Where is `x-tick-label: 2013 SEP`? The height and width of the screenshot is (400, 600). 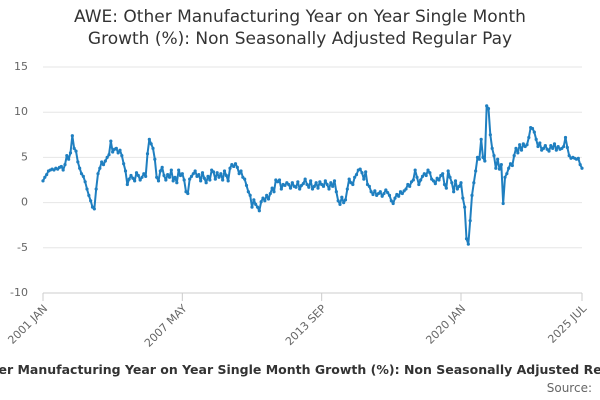
x-tick-label: 2013 SEP is located at coordinates (306, 325).